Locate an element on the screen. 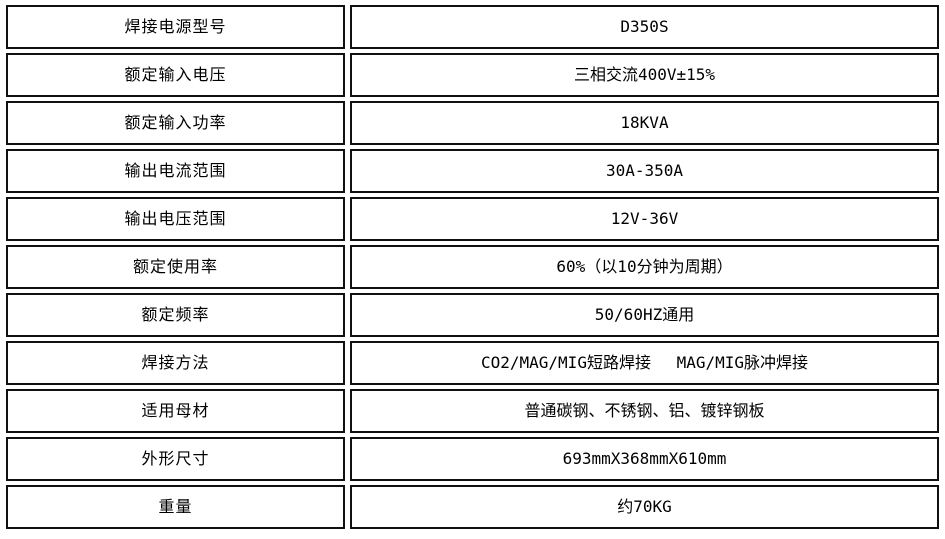 Image resolution: width=945 pixels, height=539 pixels. spec-value-cell: 12V-36V is located at coordinates (644, 219).